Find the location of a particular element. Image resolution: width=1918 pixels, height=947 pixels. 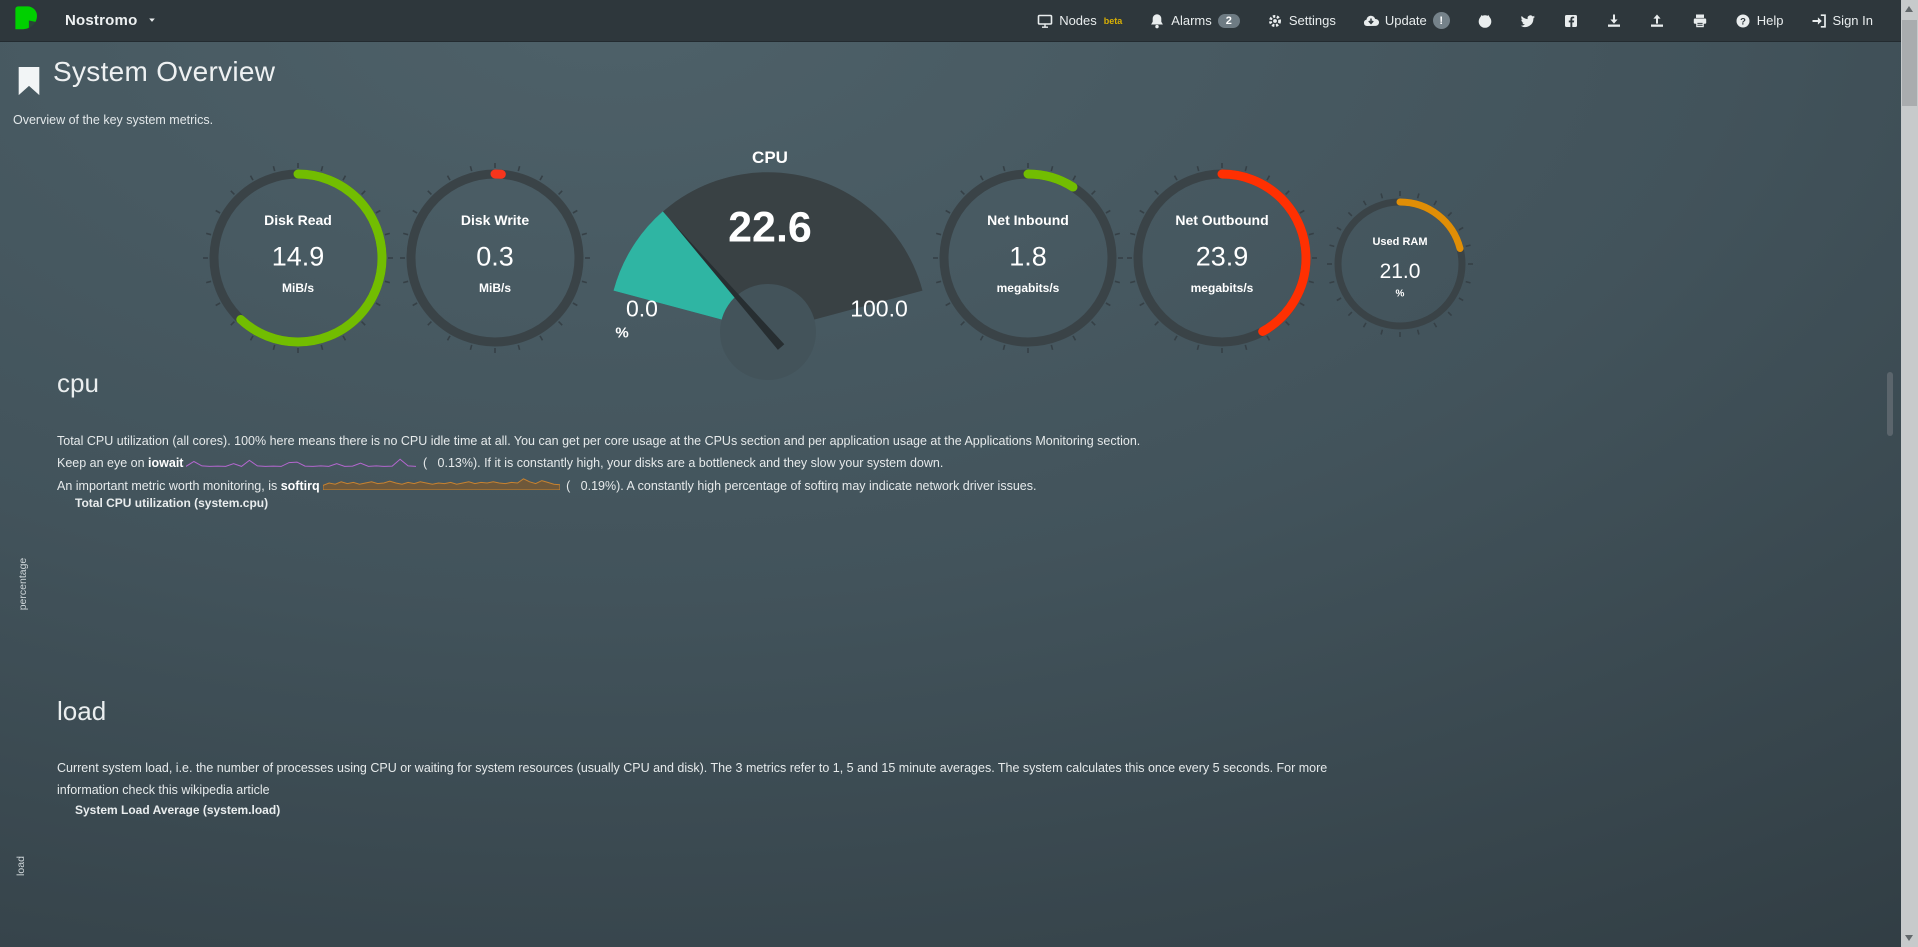

gear-icon is located at coordinates (1274, 20).